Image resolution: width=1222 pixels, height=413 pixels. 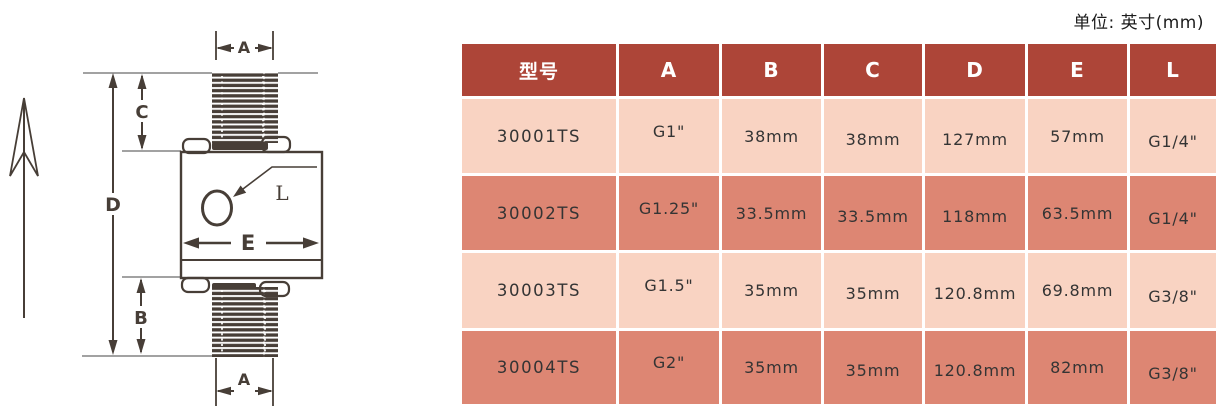 What do you see at coordinates (873, 70) in the screenshot?
I see `header-c: C` at bounding box center [873, 70].